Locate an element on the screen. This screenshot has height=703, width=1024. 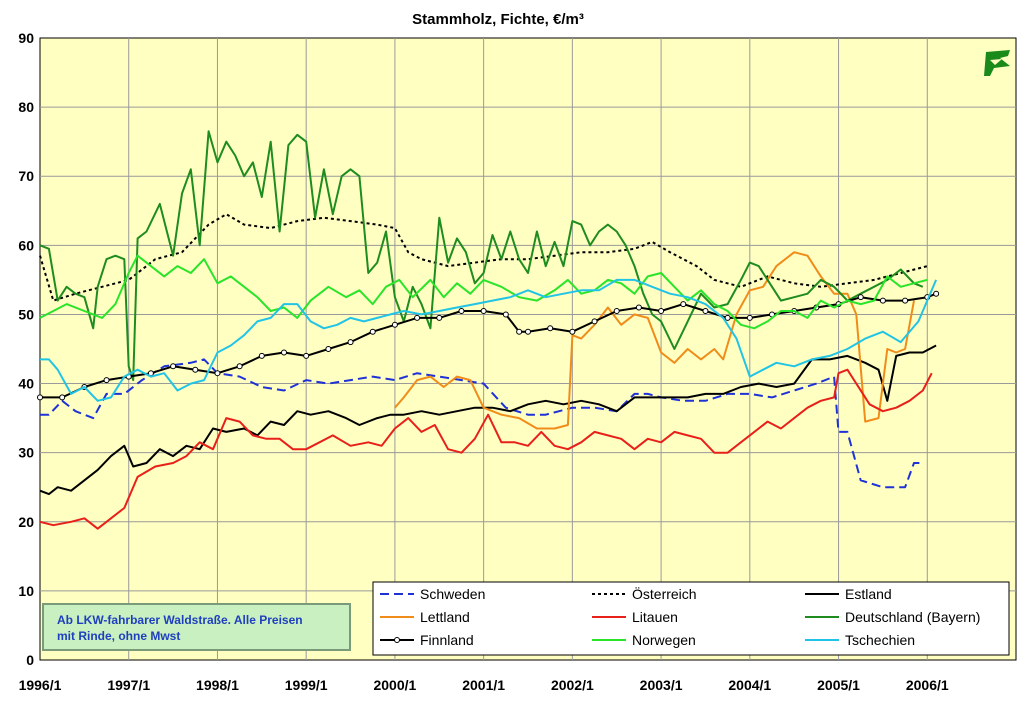
legend-label: Estland is located at coordinates (868, 594).